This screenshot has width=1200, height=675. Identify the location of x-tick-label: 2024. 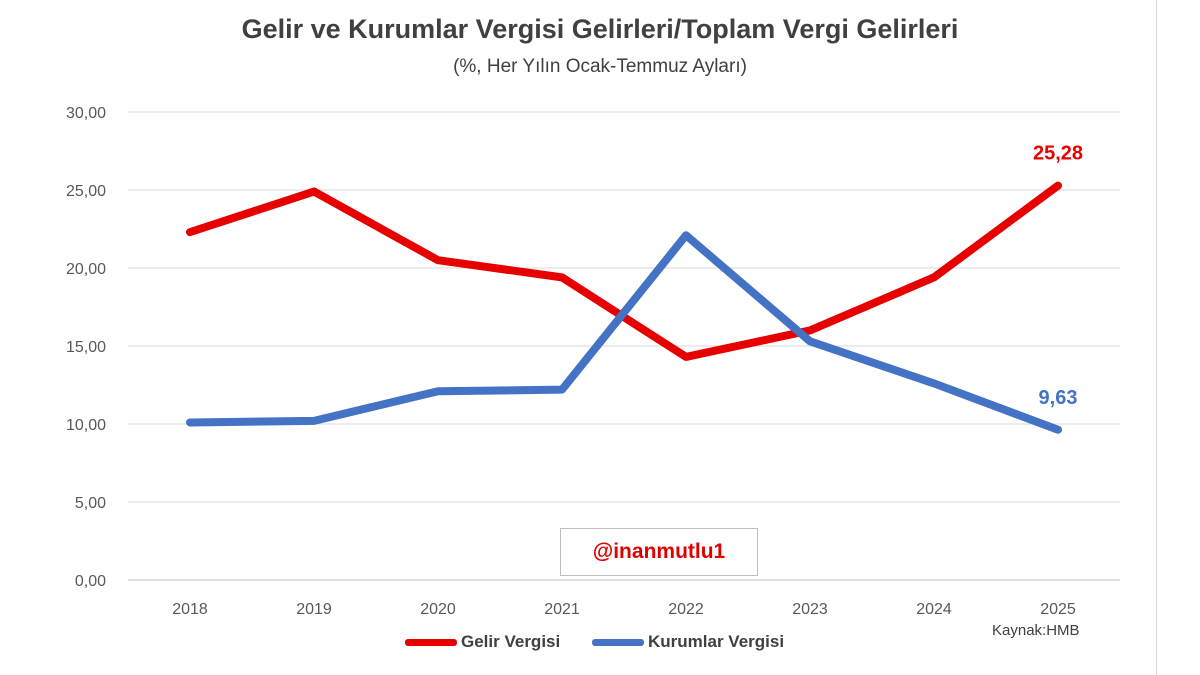
(934, 609).